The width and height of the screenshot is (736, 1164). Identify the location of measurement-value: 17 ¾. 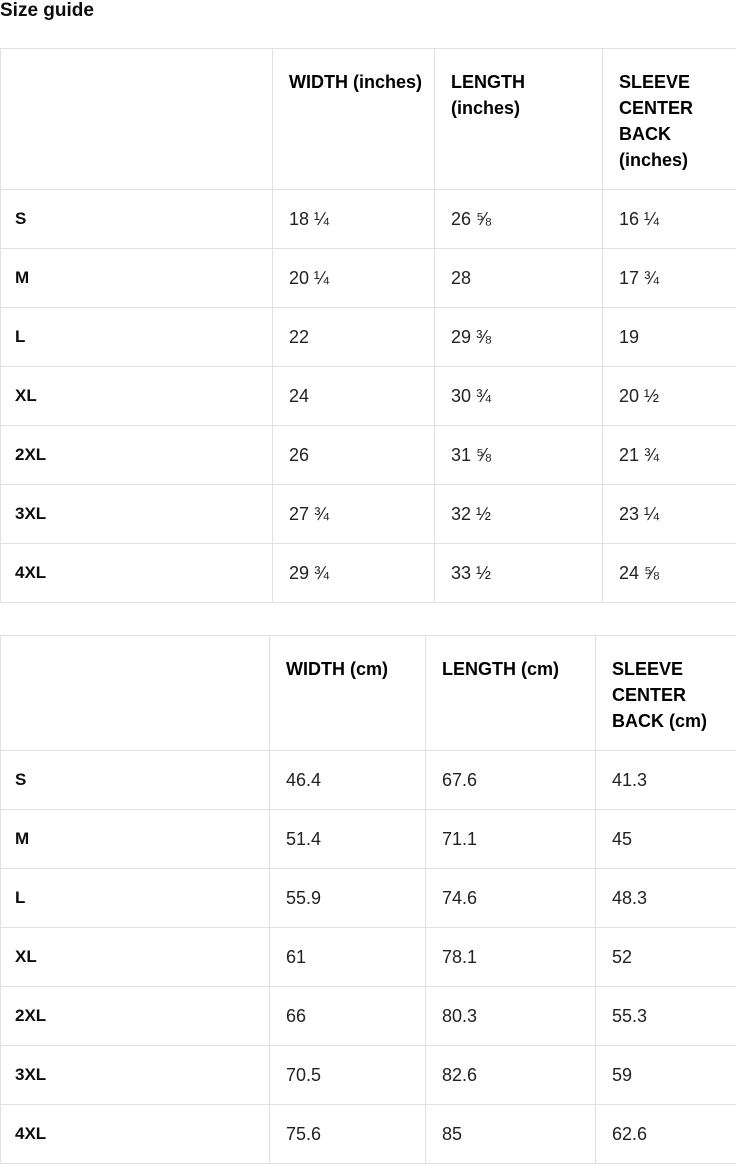
(669, 278).